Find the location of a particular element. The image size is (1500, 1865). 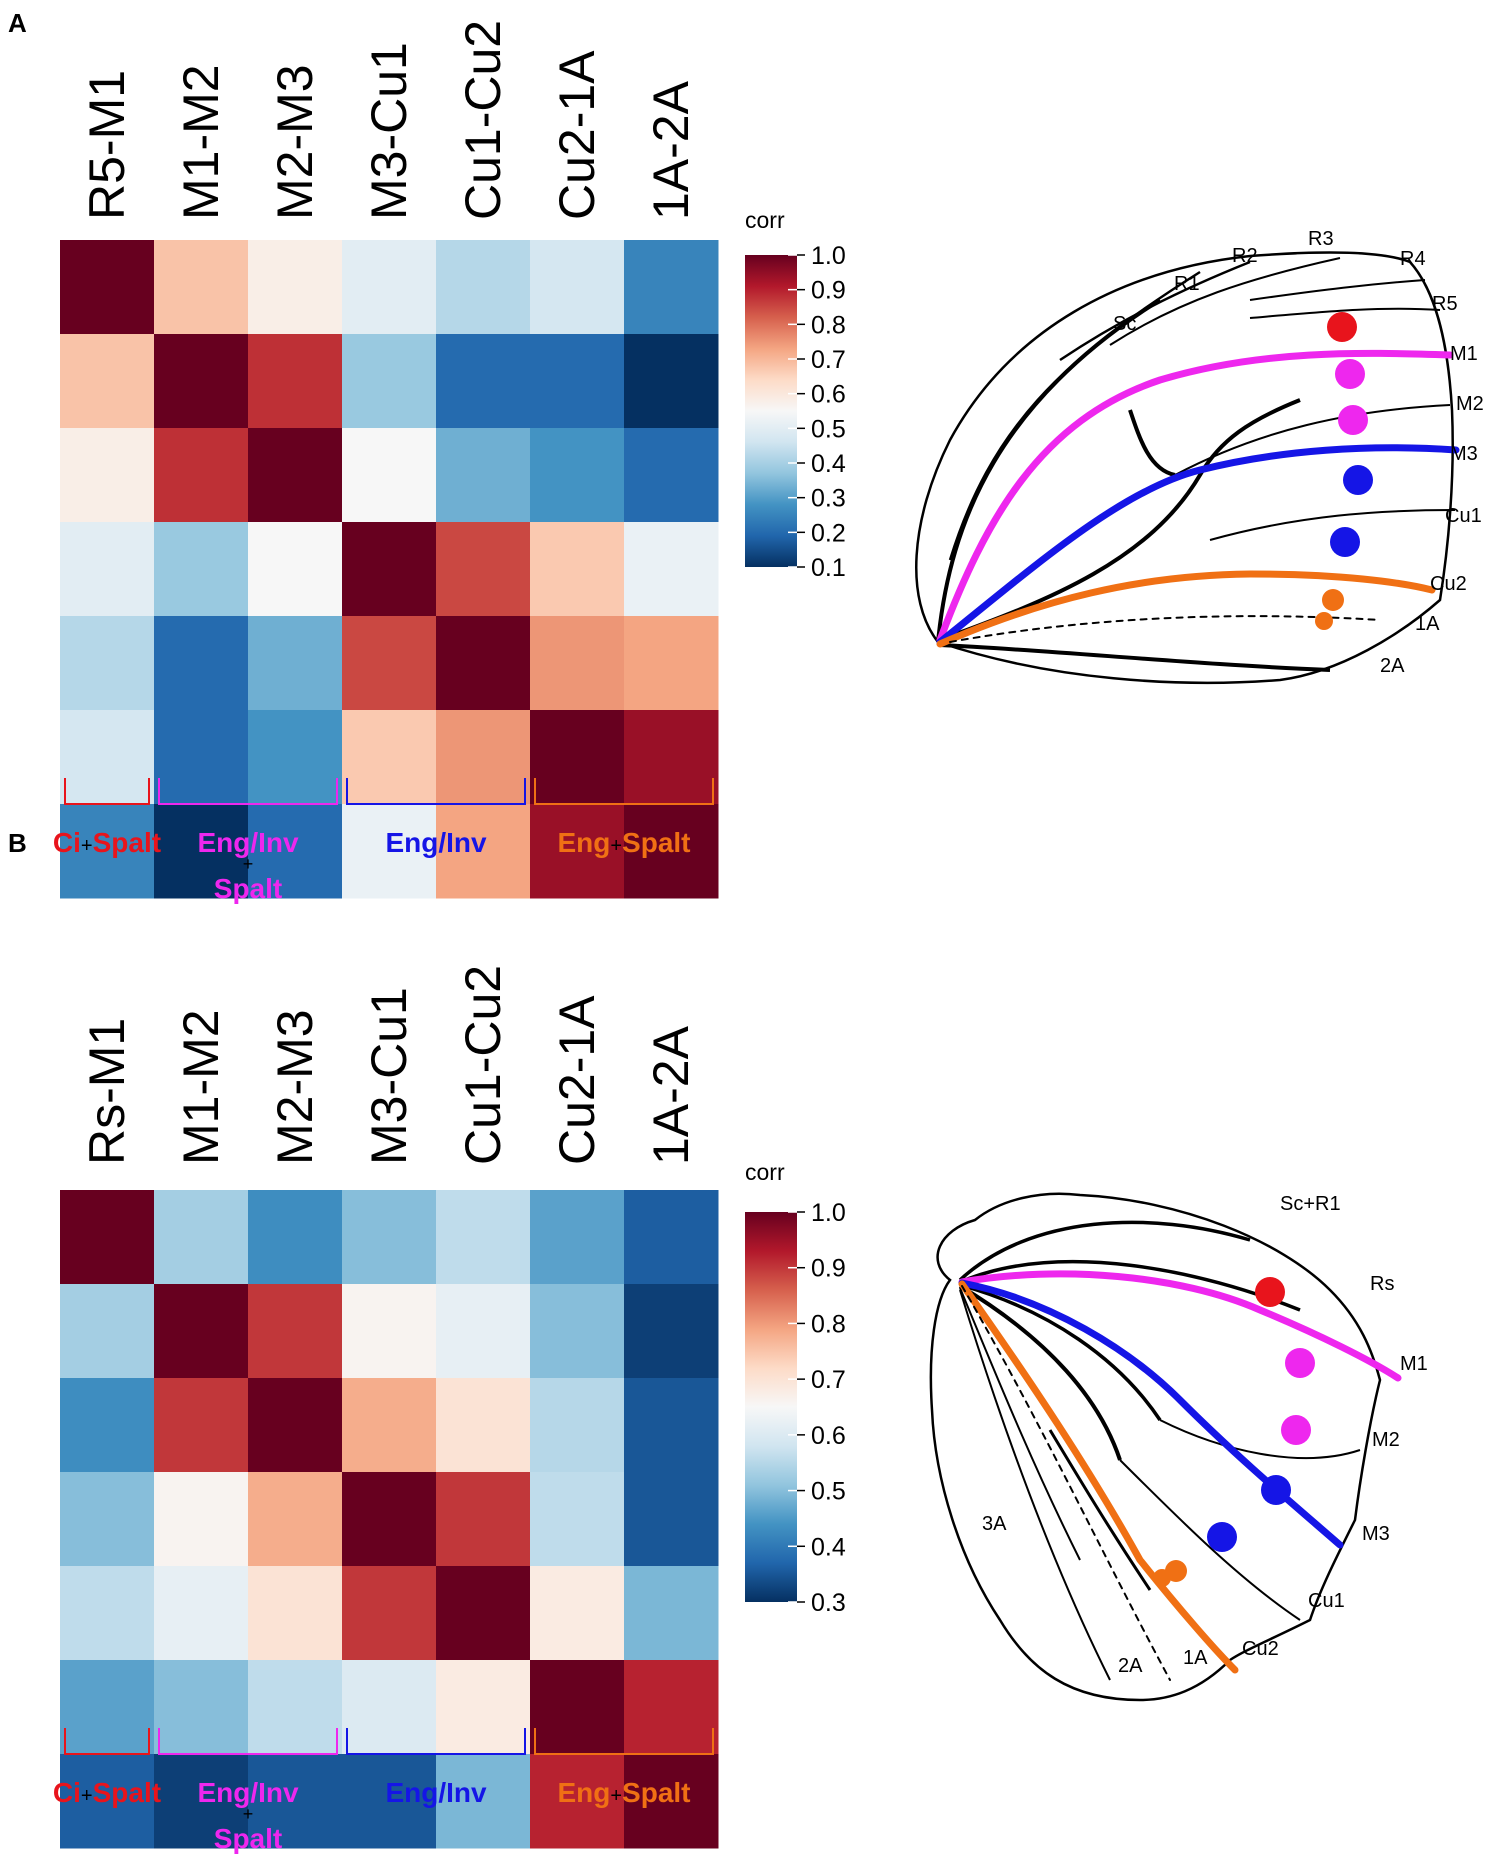

colorbar-b: corr 1.0 0.9 0.8 0.7 0.6 0.5 0.4 0.3 is located at coordinates (795, 1388).